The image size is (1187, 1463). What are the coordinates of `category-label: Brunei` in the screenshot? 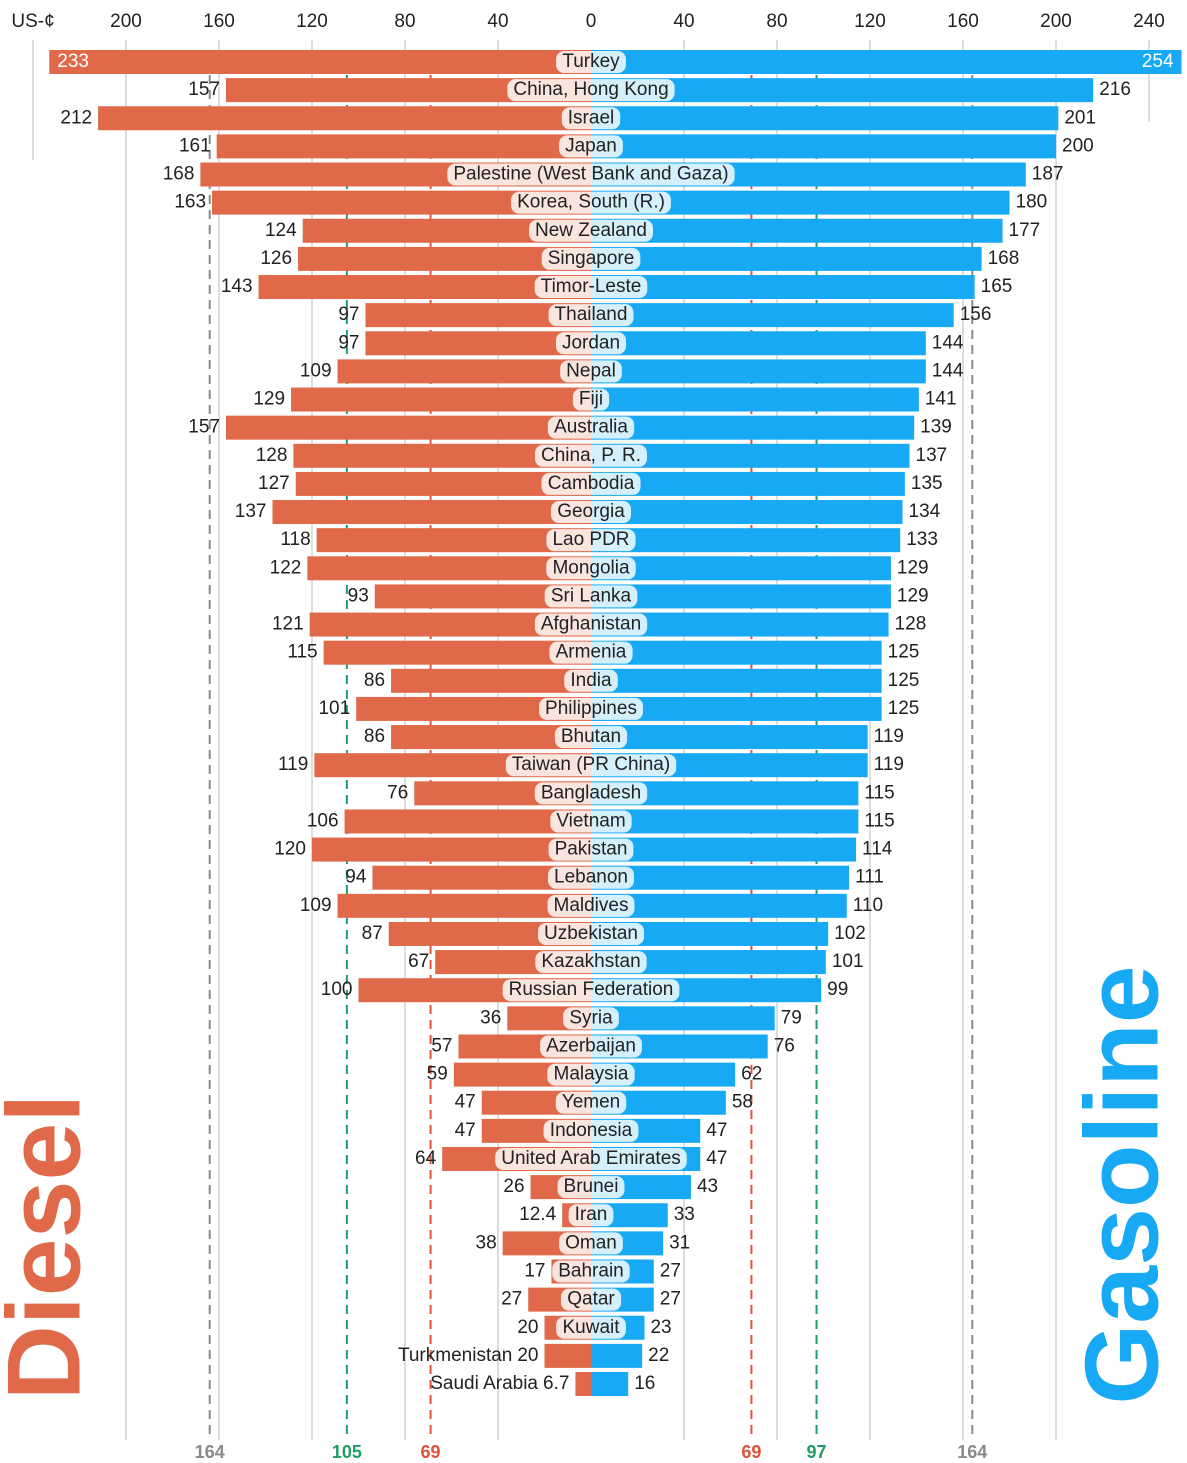 It's located at (591, 1186).